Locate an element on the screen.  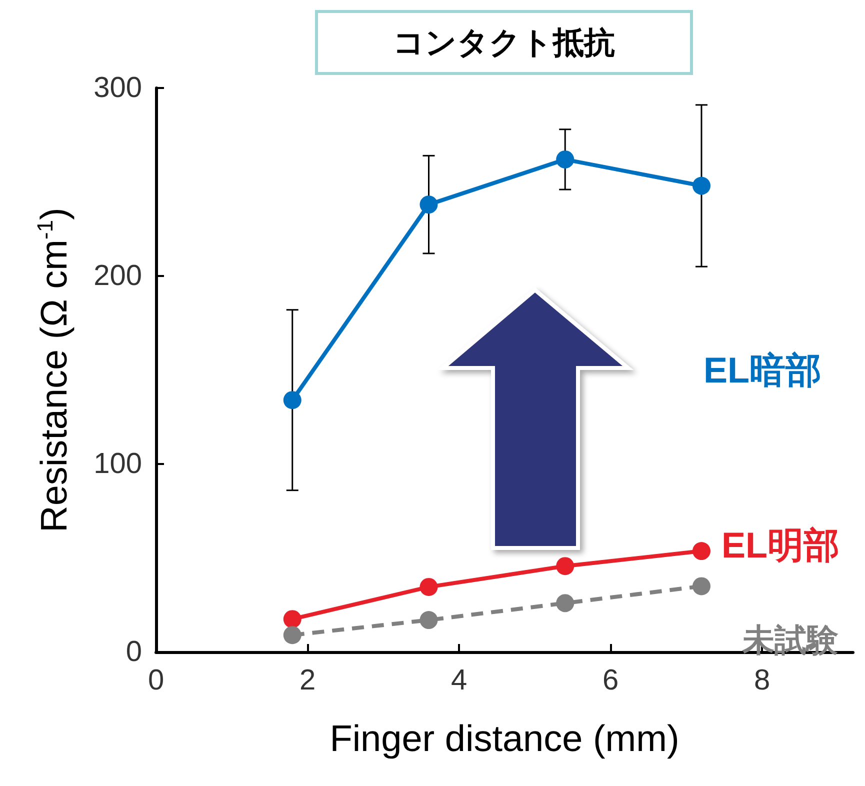
y-axis-title: Resistance (Ω cm-1) is located at coordinates (53, 370).